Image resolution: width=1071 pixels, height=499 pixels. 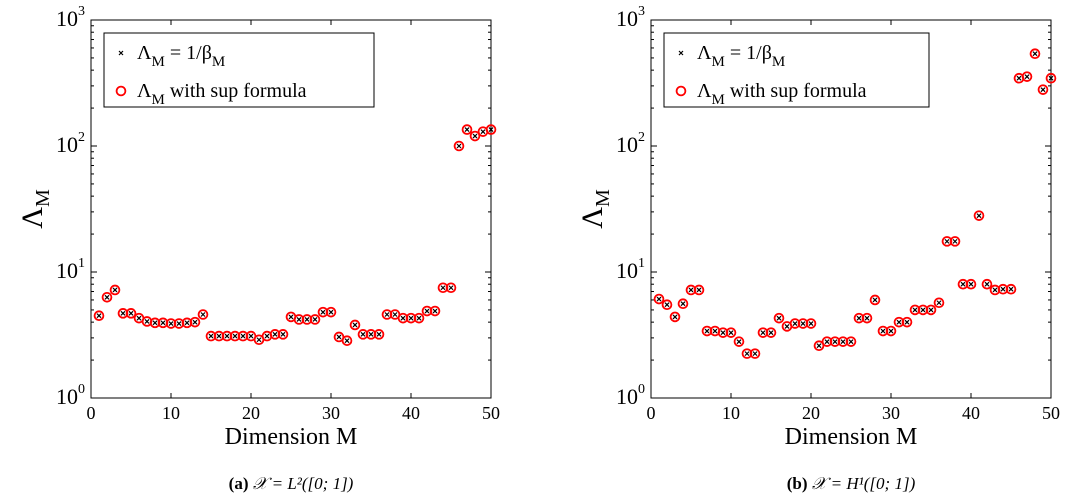 What do you see at coordinates (782, 94) in the screenshot?
I see `legend-label: ΛM with sup formula` at bounding box center [782, 94].